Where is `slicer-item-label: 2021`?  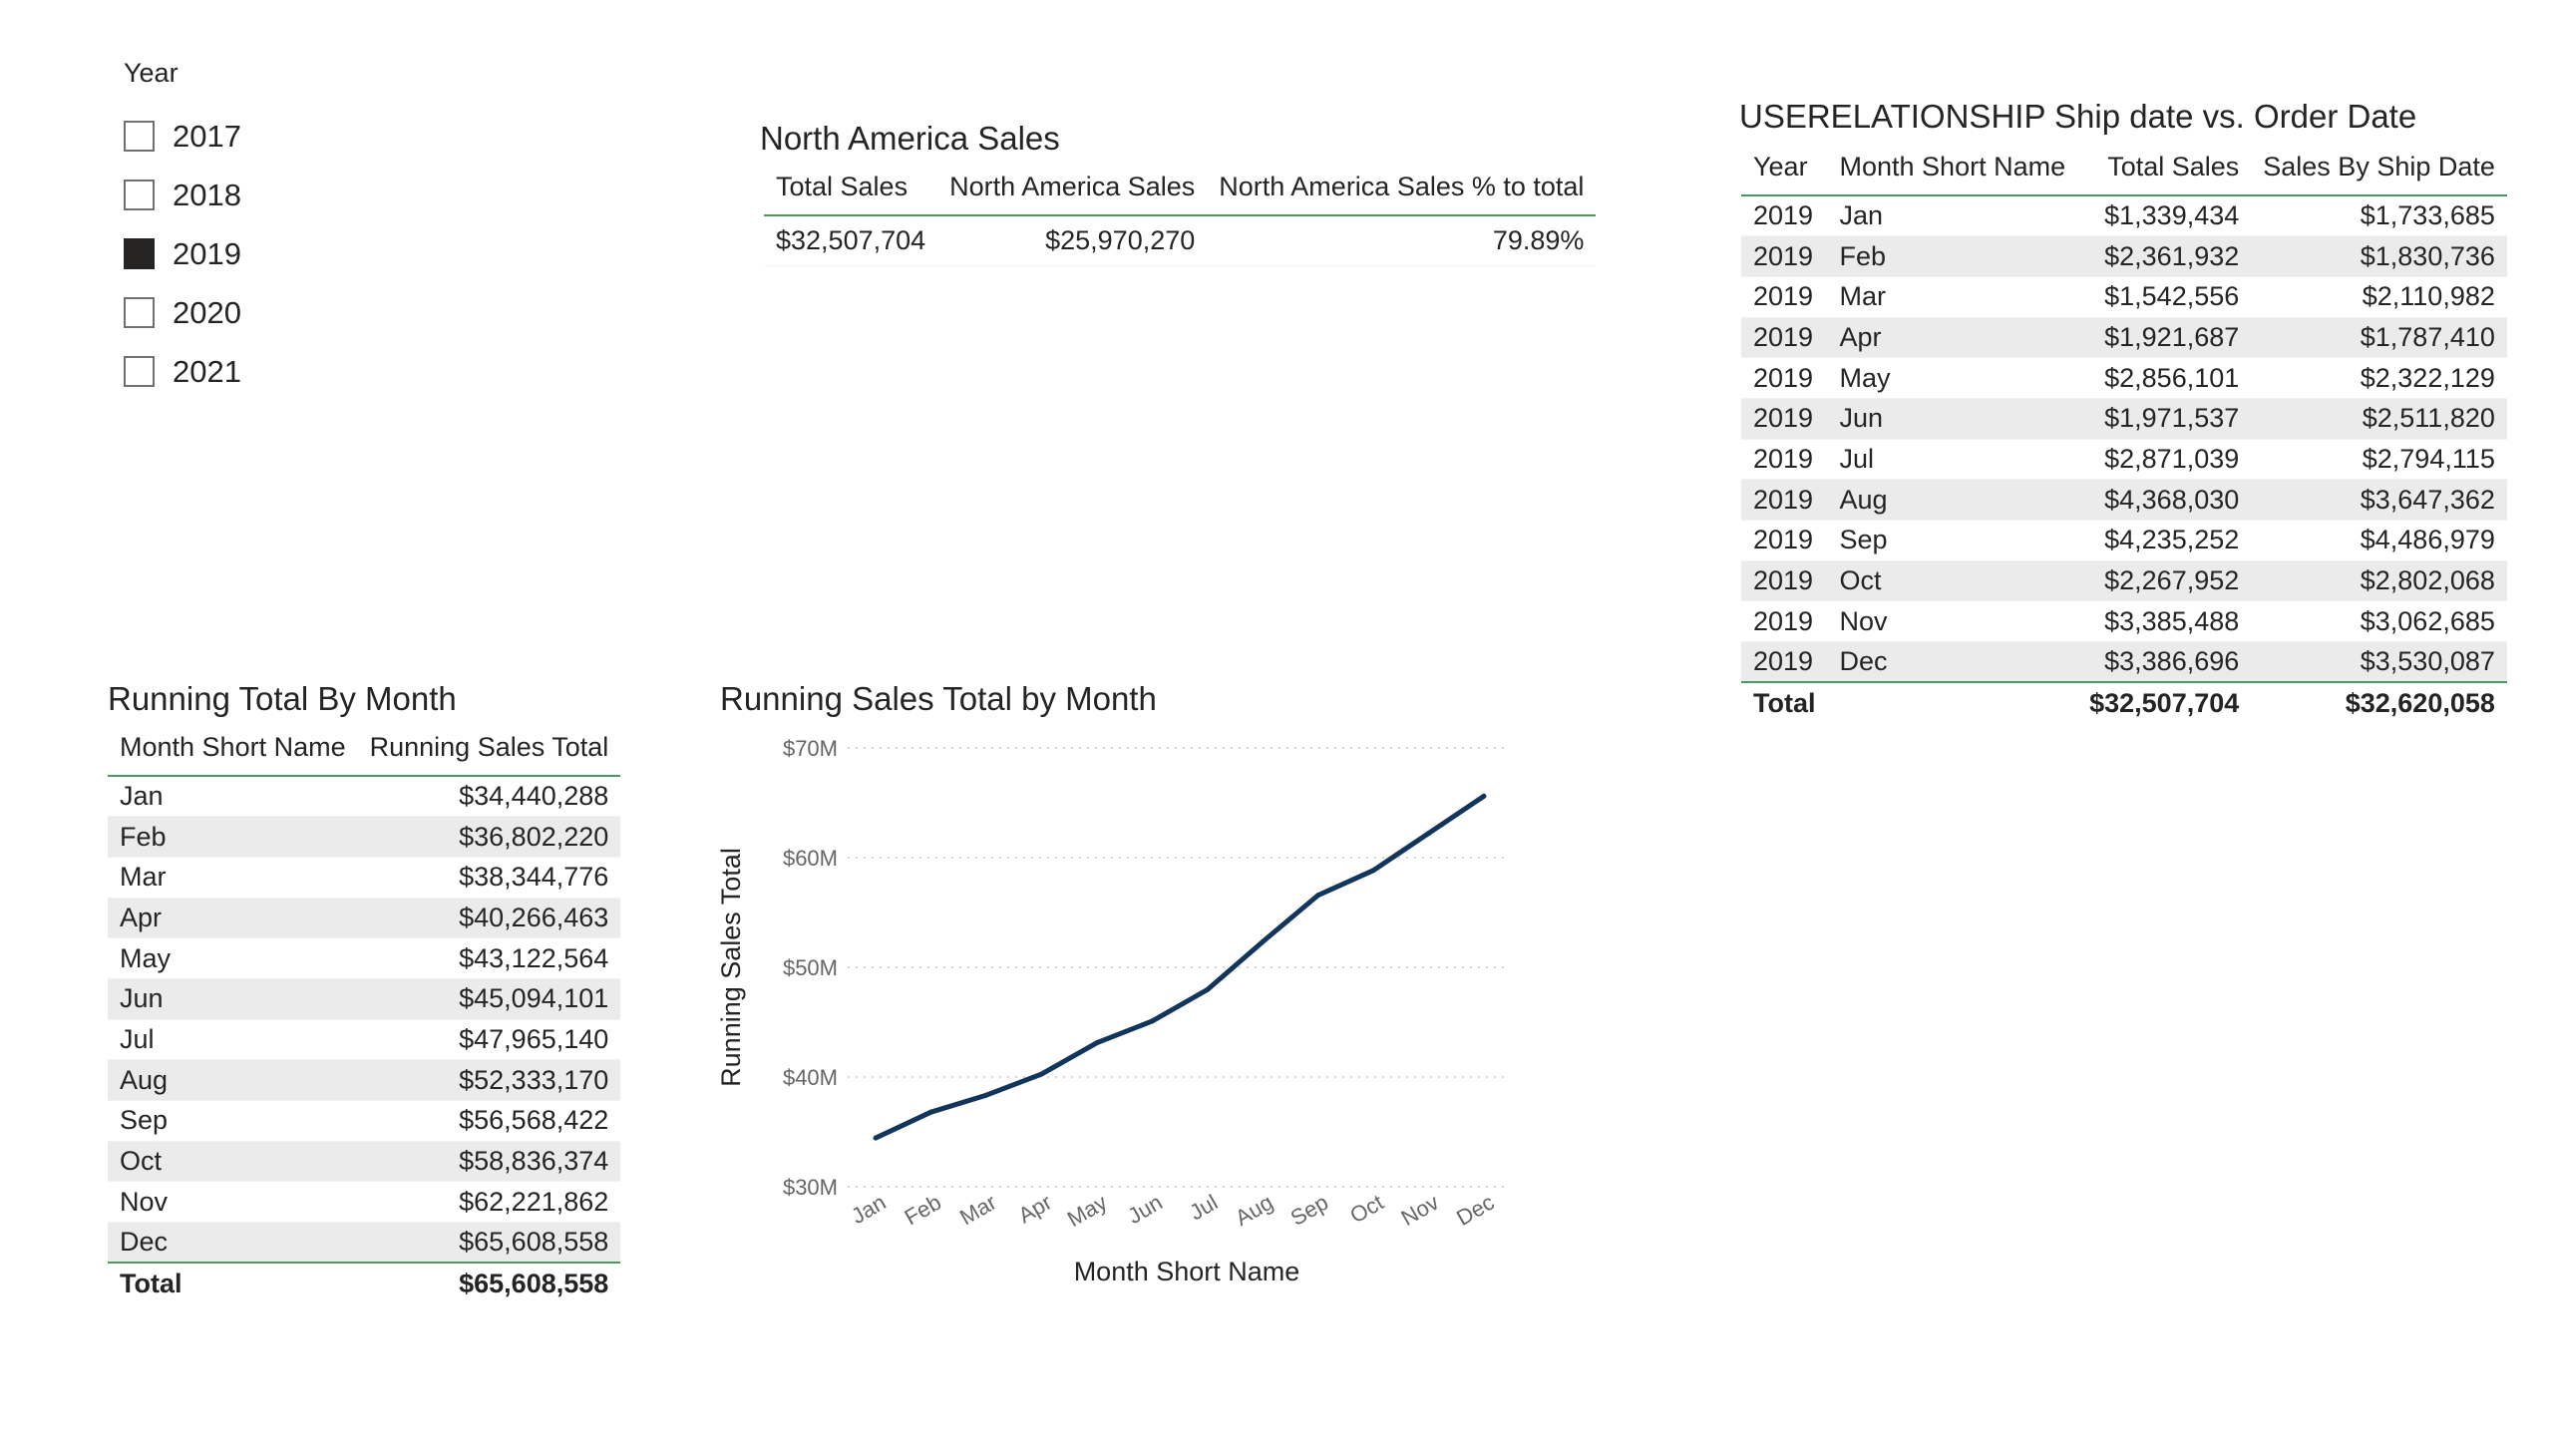 slicer-item-label: 2021 is located at coordinates (207, 371).